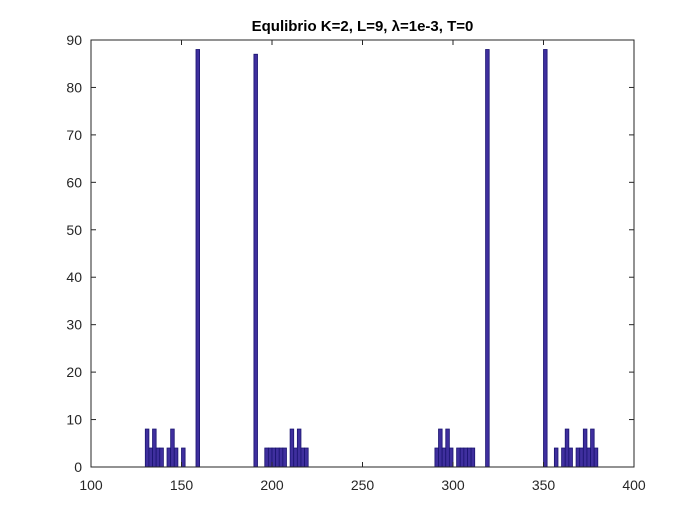 Image resolution: width=700 pixels, height=525 pixels. Describe the element at coordinates (634, 485) in the screenshot. I see `x-tick-label: 400` at that location.